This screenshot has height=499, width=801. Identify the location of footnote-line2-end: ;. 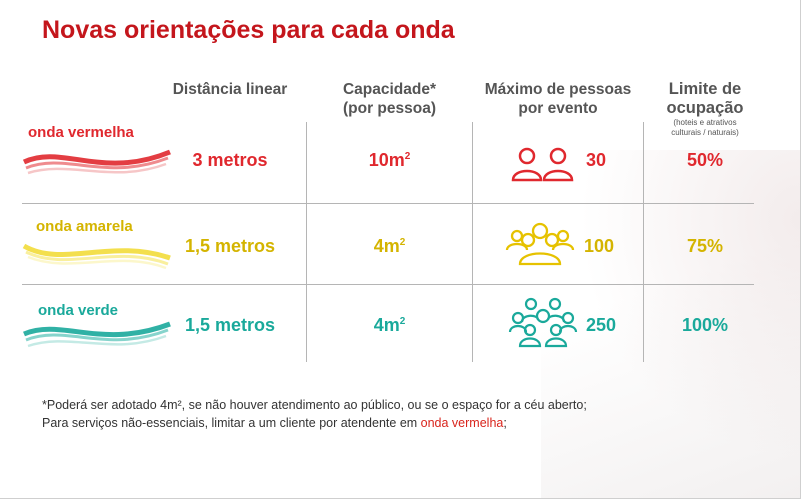
(505, 423).